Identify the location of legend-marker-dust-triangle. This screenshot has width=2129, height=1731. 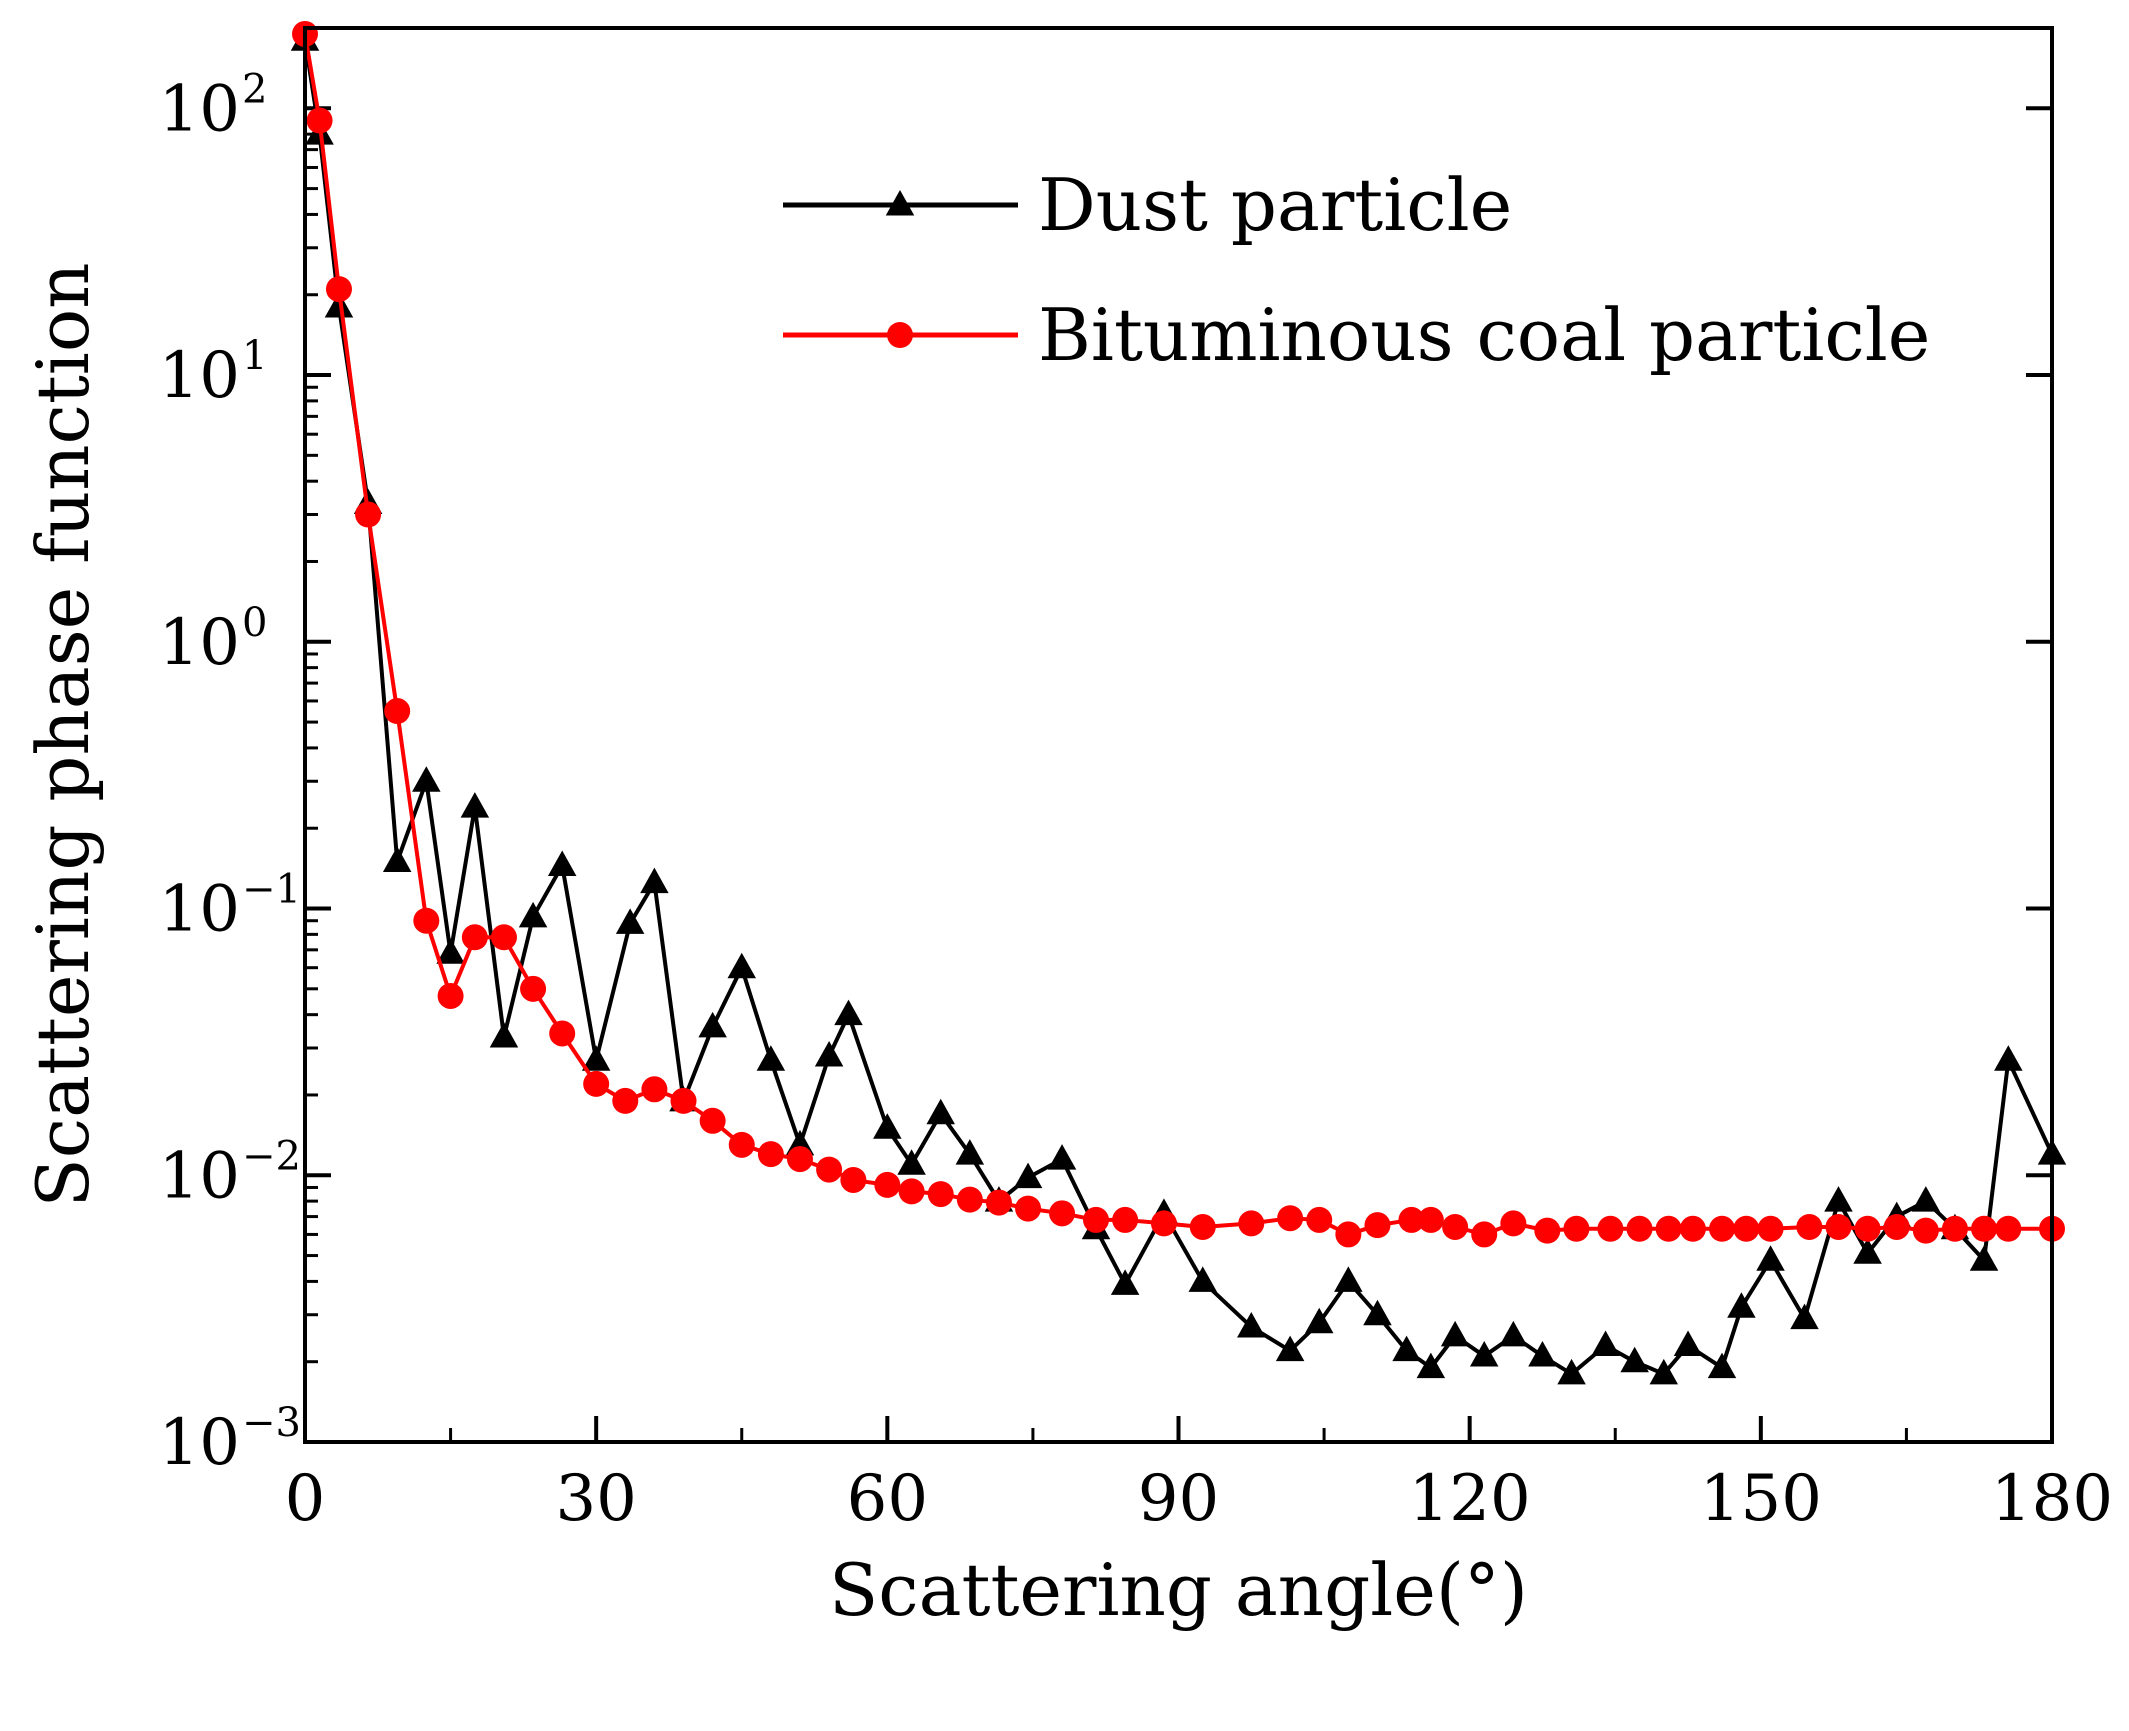
(900, 203).